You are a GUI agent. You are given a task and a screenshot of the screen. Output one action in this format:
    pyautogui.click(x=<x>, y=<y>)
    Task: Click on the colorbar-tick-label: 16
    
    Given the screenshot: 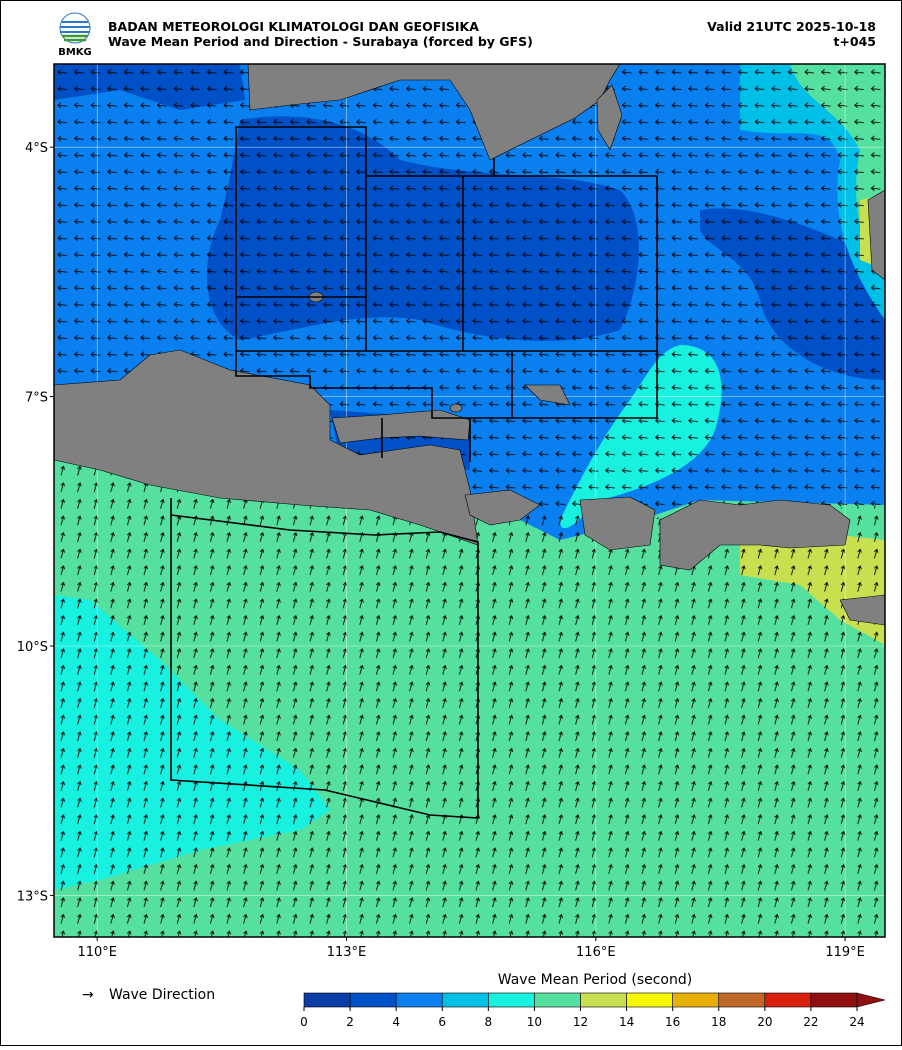 What is the action you would take?
    pyautogui.click(x=672, y=1022)
    